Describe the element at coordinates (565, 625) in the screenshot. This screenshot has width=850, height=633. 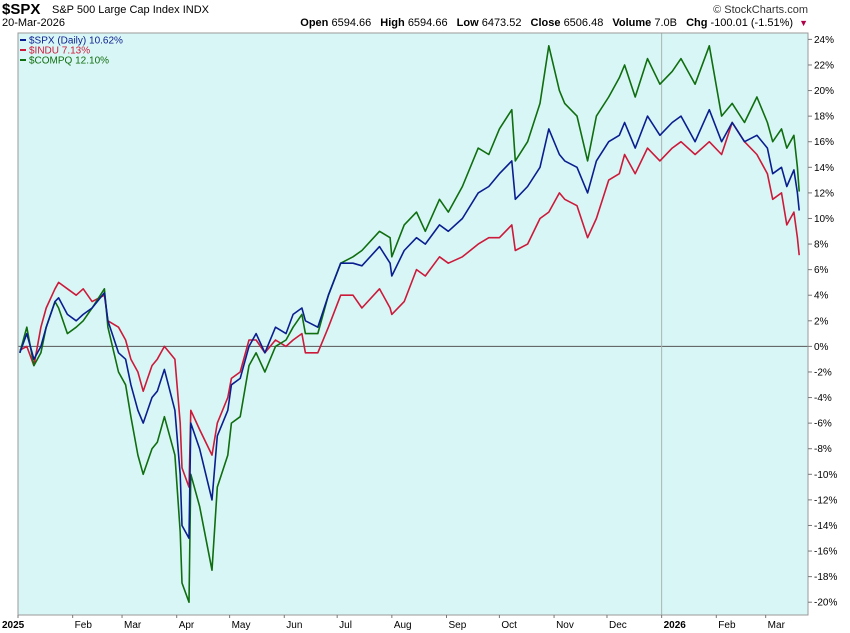
I see `x-tick-label: Nov` at that location.